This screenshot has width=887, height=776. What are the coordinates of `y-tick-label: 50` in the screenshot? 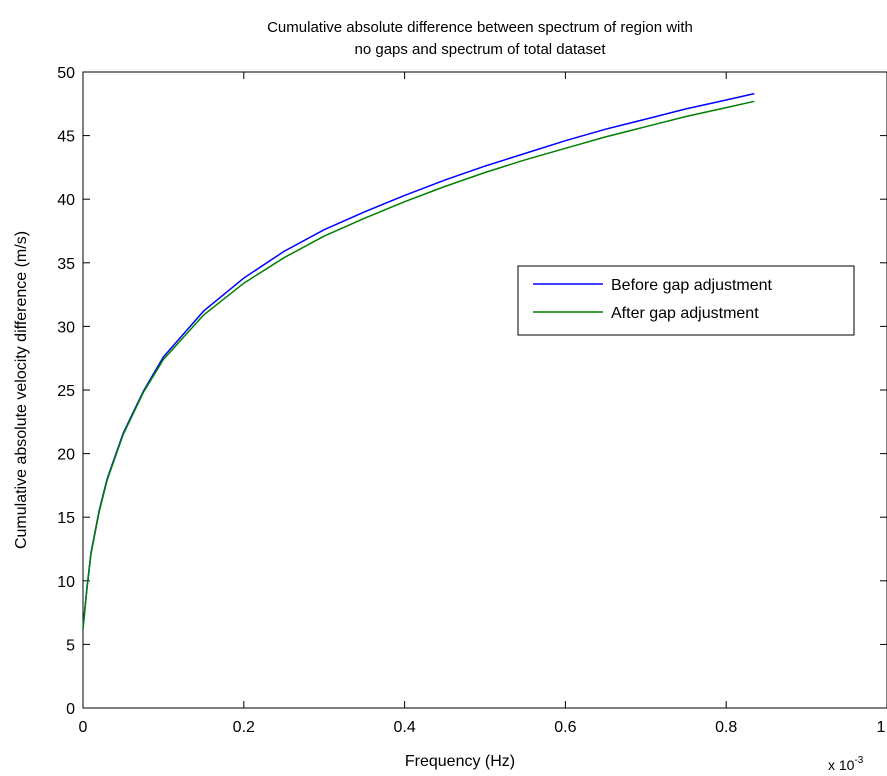 It's located at (66, 73).